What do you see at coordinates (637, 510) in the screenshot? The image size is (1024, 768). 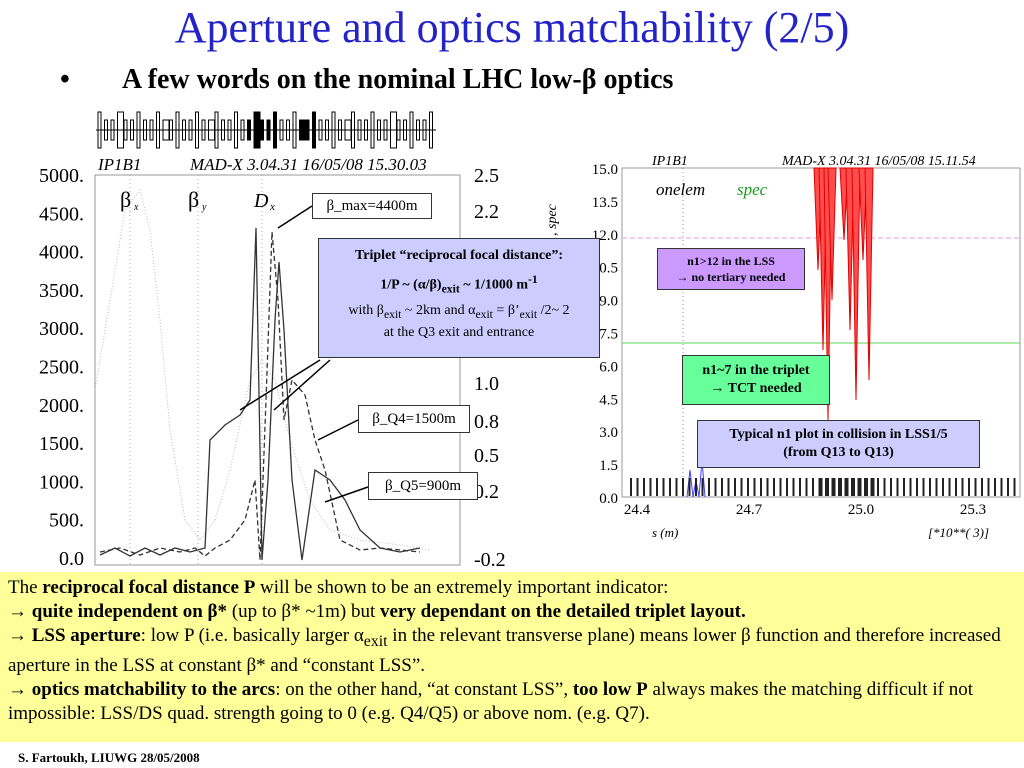 I see `x-tick-label: 24.4` at bounding box center [637, 510].